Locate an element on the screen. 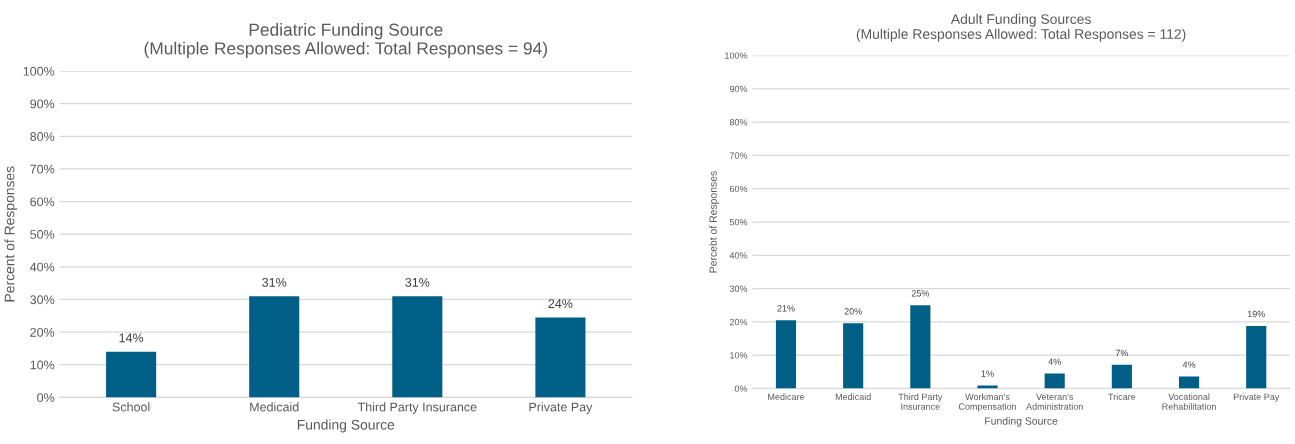  data-label: 19% is located at coordinates (1256, 314).